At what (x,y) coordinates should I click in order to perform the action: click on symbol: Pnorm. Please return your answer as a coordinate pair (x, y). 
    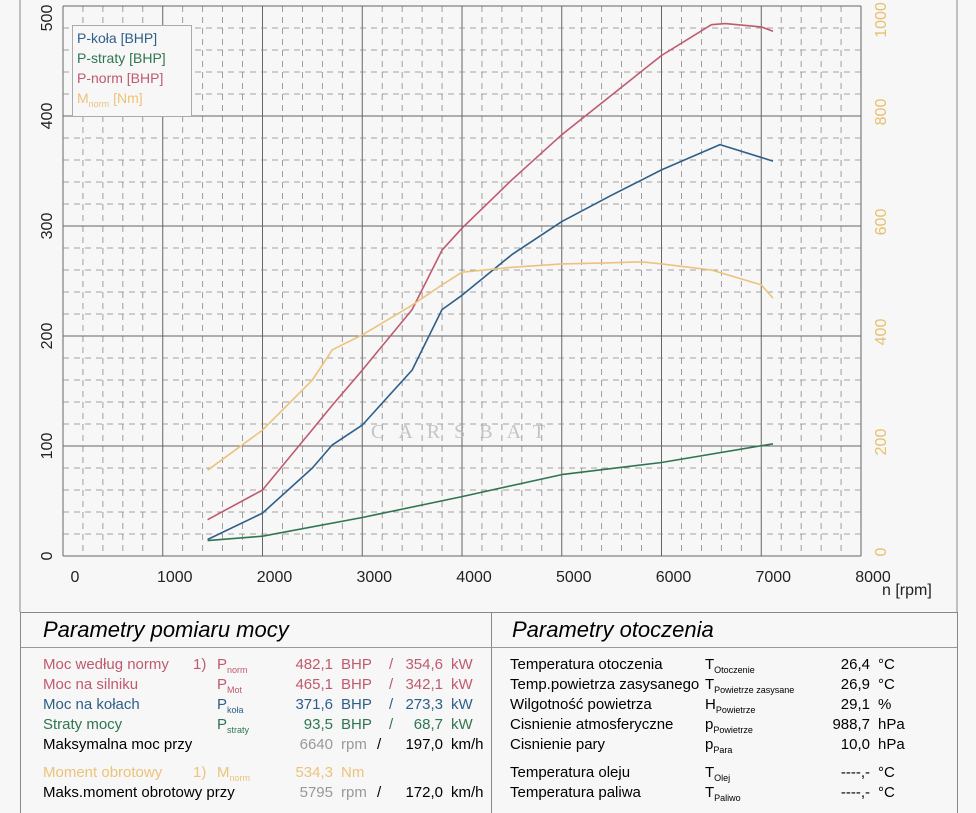
    Looking at the image, I should click on (232, 665).